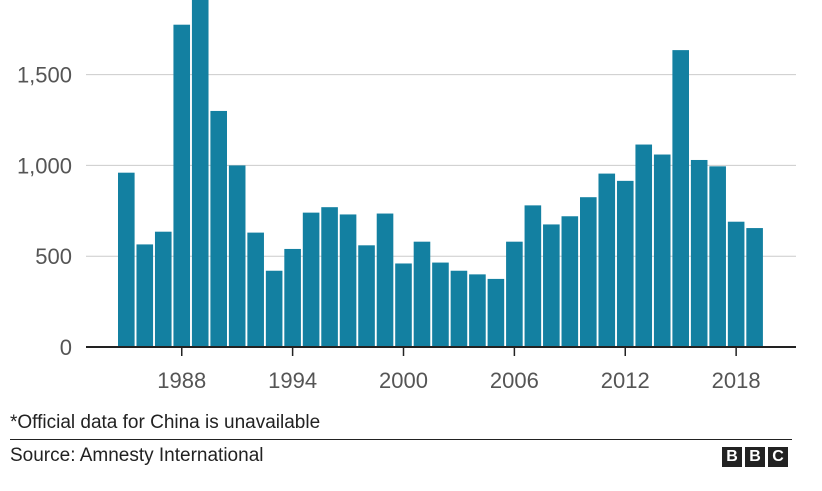 The width and height of the screenshot is (822, 491). Describe the element at coordinates (66, 347) in the screenshot. I see `y-tick-label: 0` at that location.